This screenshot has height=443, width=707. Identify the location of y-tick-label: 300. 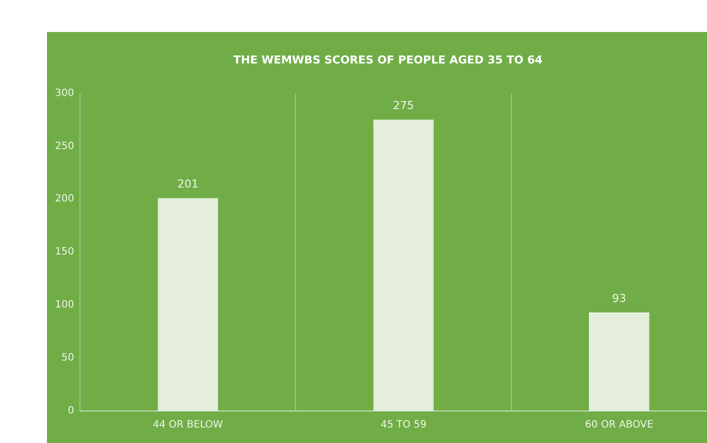
(64, 93).